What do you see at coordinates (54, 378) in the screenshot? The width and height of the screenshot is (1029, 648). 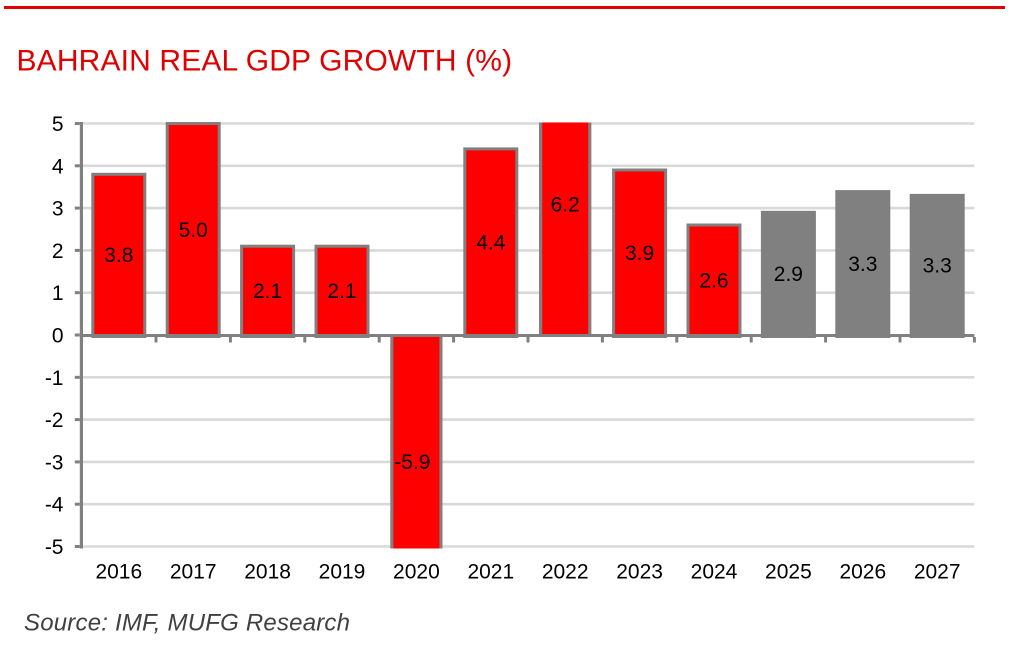 I see `svg-text: -1` at bounding box center [54, 378].